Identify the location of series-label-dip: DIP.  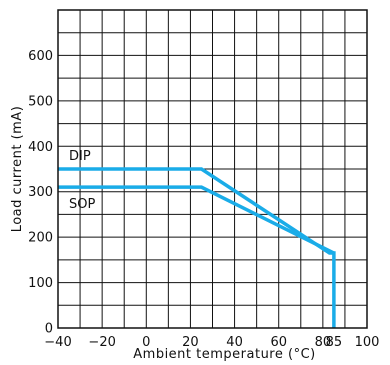
(80, 156).